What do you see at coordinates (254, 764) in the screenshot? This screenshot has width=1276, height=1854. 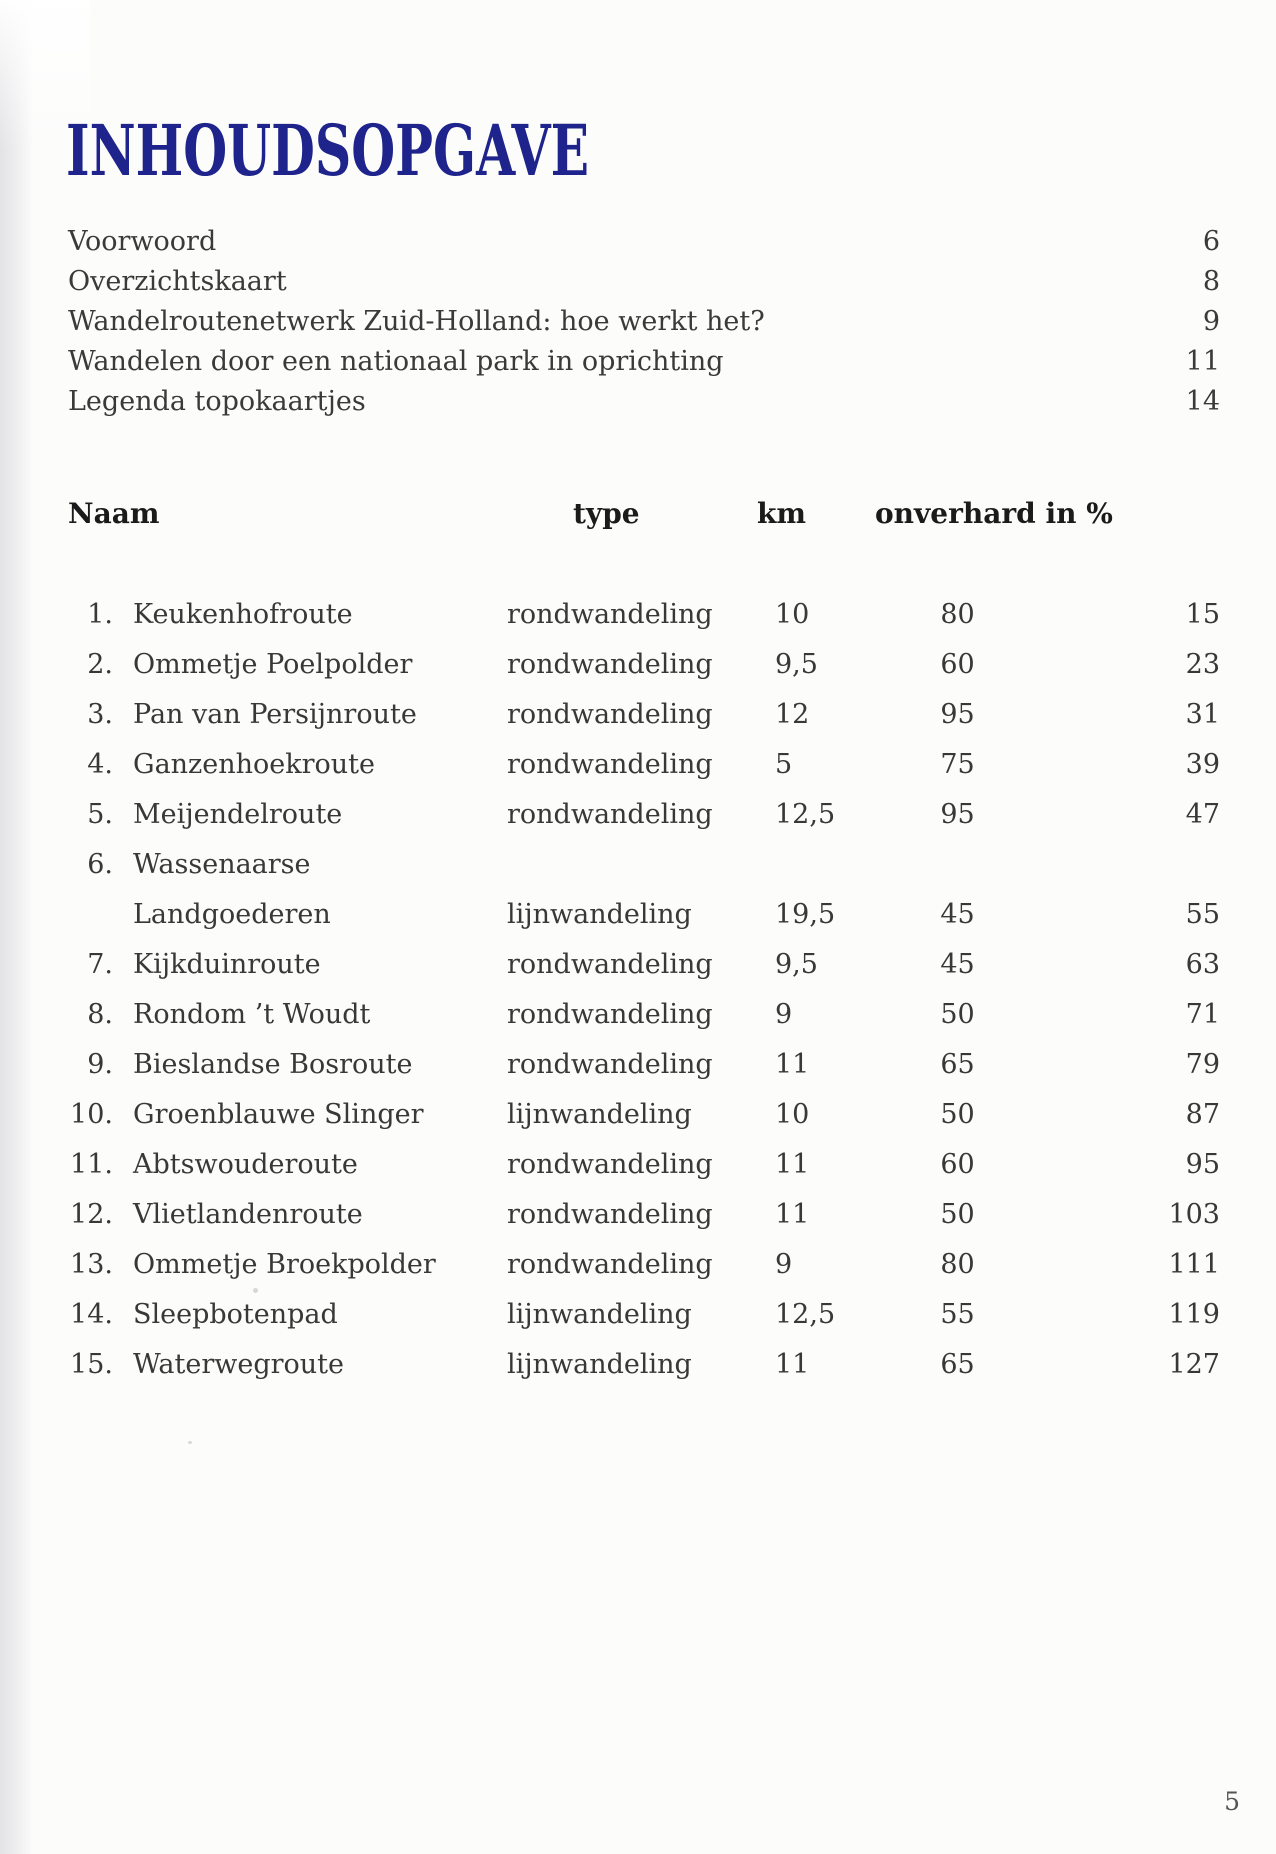 I see `route-name: Ganzenhoekroute` at bounding box center [254, 764].